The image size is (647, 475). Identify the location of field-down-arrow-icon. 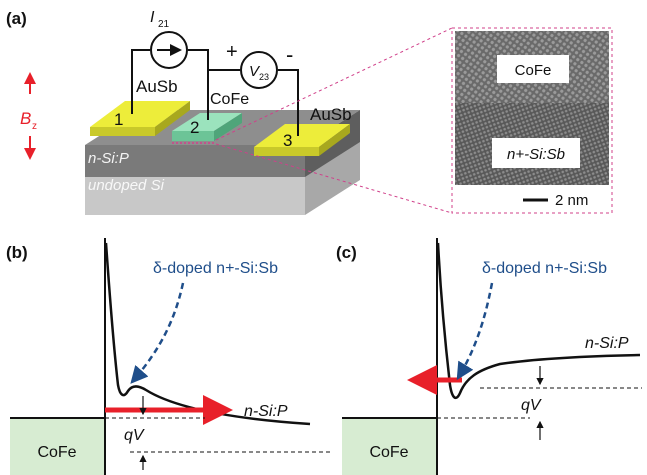
(30, 154).